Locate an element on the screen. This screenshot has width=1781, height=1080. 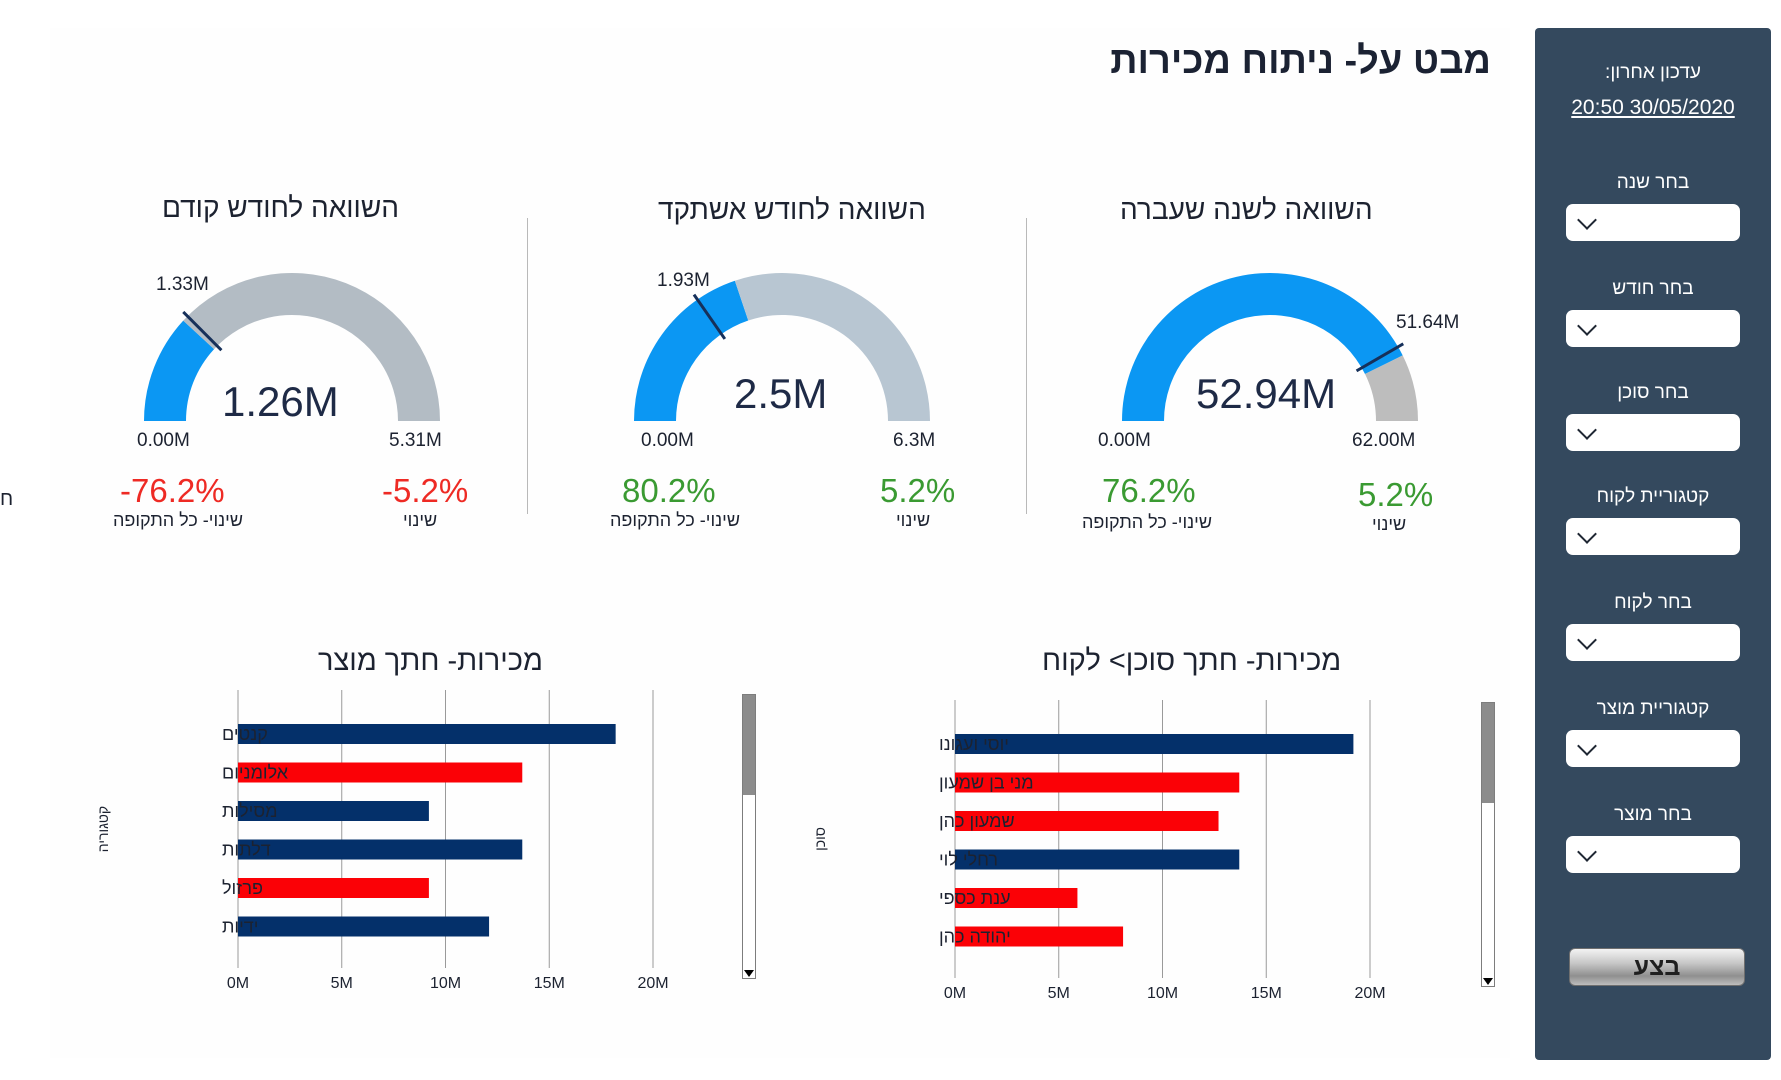
chart-product-scrollbar is located at coordinates (749, 836).